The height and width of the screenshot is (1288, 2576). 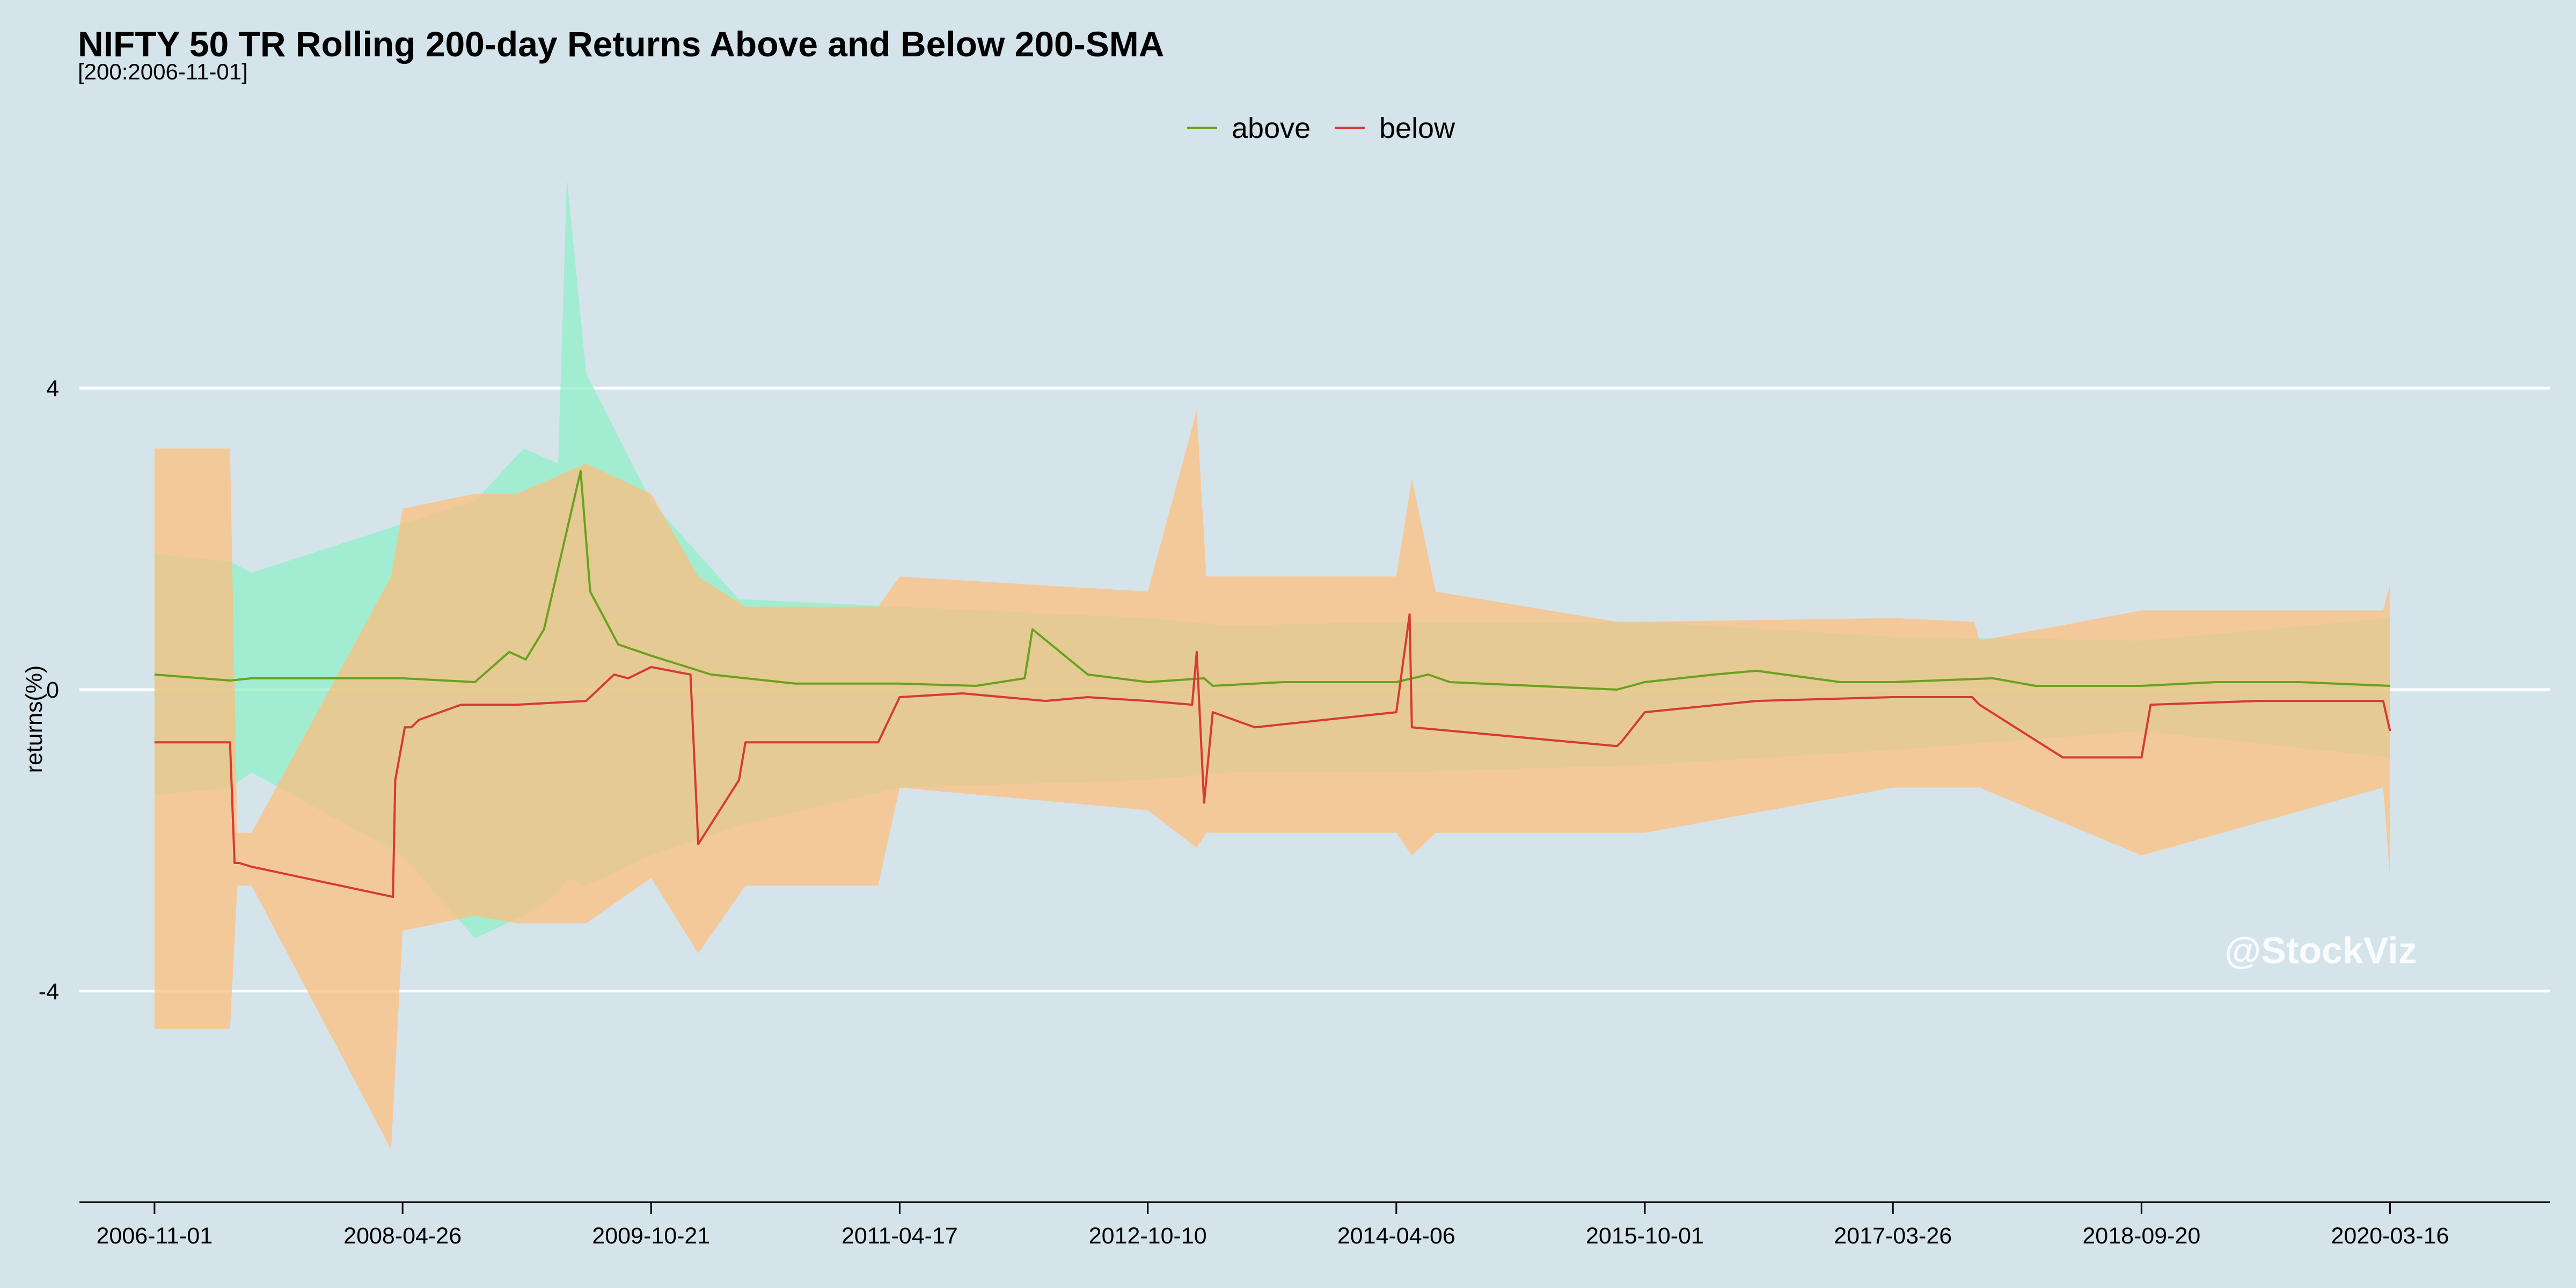 What do you see at coordinates (2390, 1236) in the screenshot?
I see `x-tick-label: 2020-03-16` at bounding box center [2390, 1236].